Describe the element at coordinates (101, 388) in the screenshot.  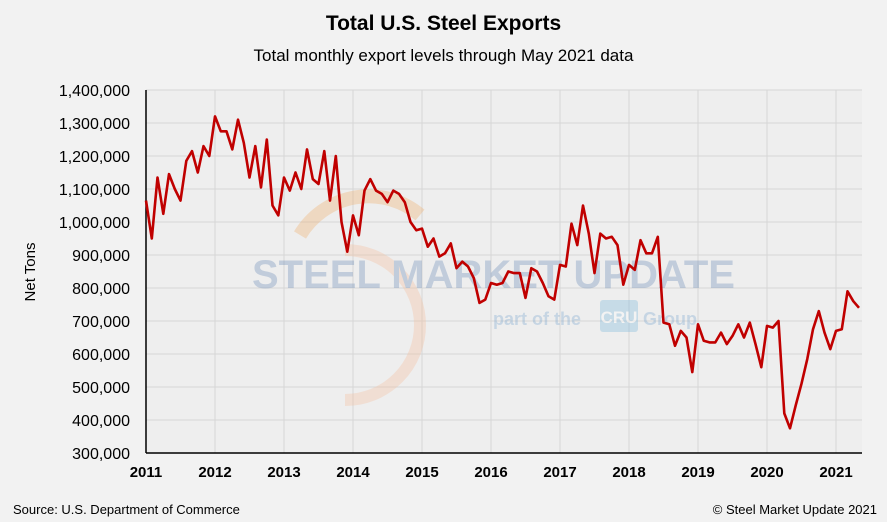
I see `y-tick-label: 500,000` at that location.